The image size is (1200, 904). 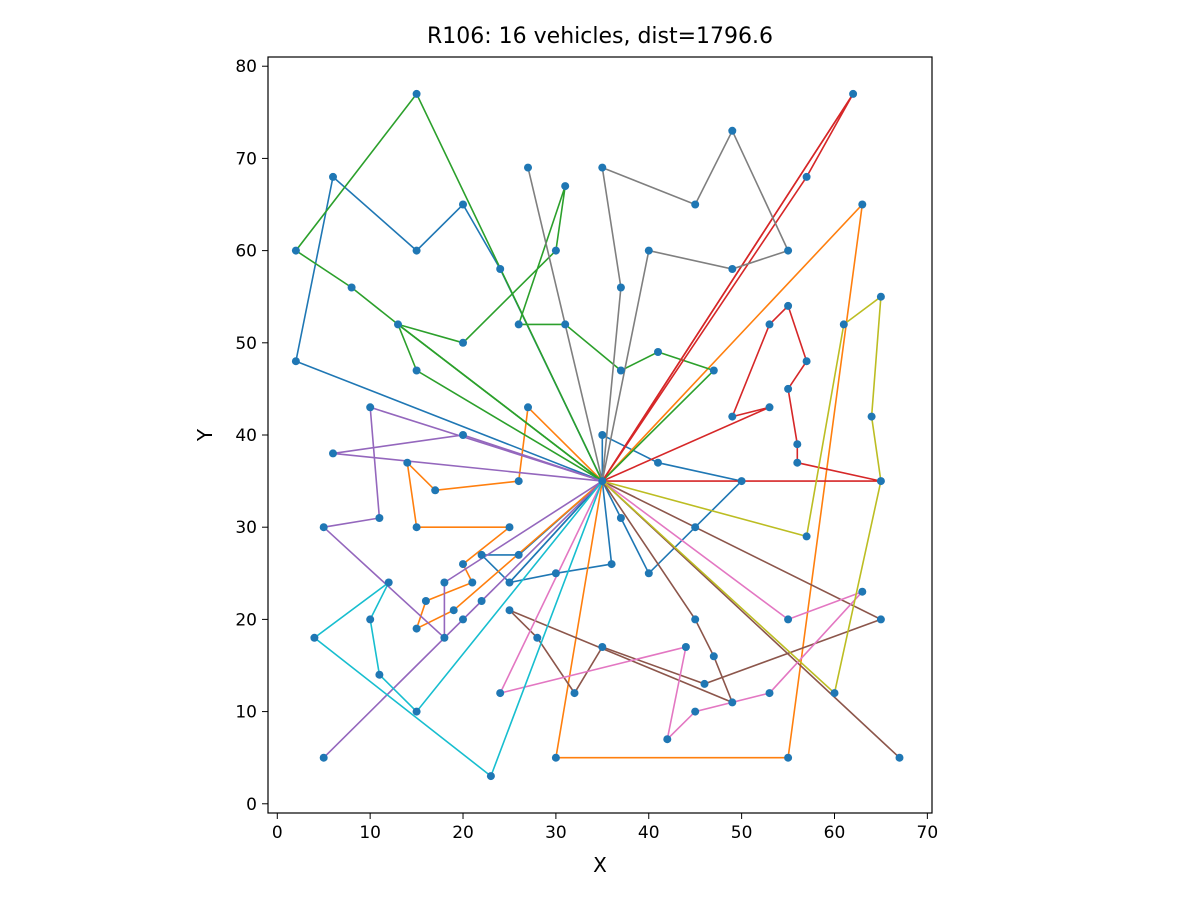 I want to click on y-tick-label: 60, so click(x=246, y=252).